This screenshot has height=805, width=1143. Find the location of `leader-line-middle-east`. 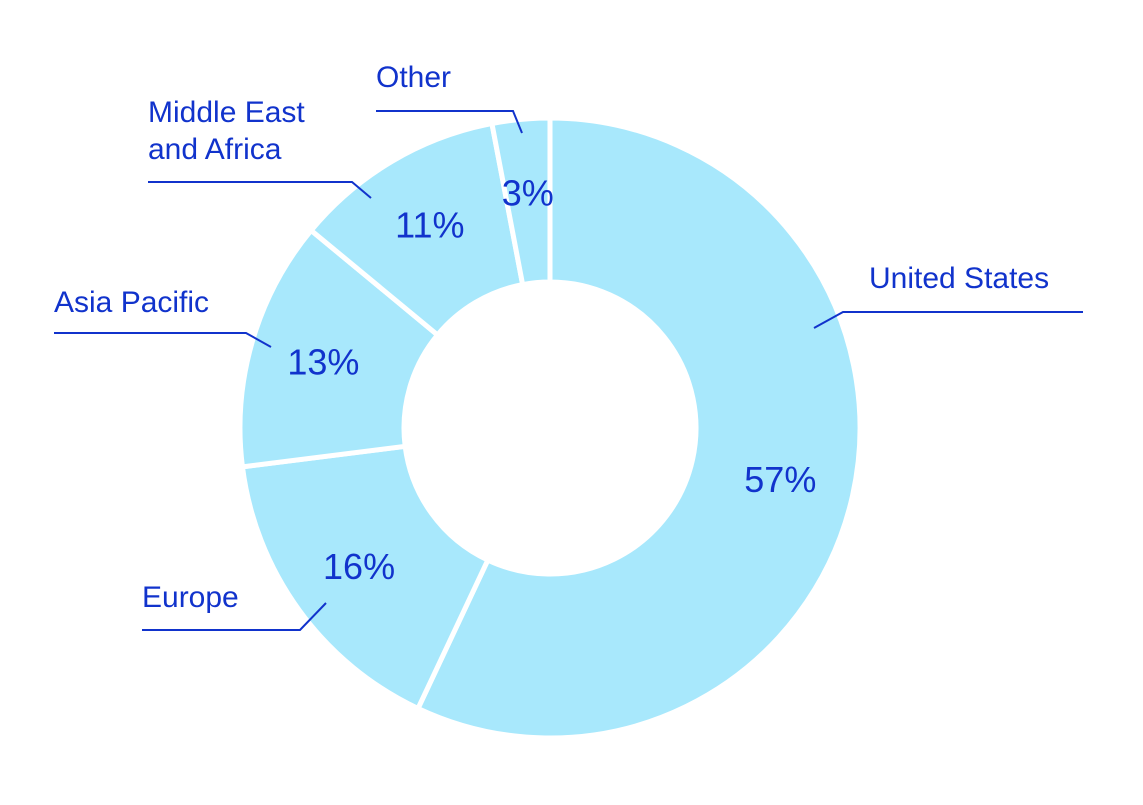

leader-line-middle-east is located at coordinates (260, 190).